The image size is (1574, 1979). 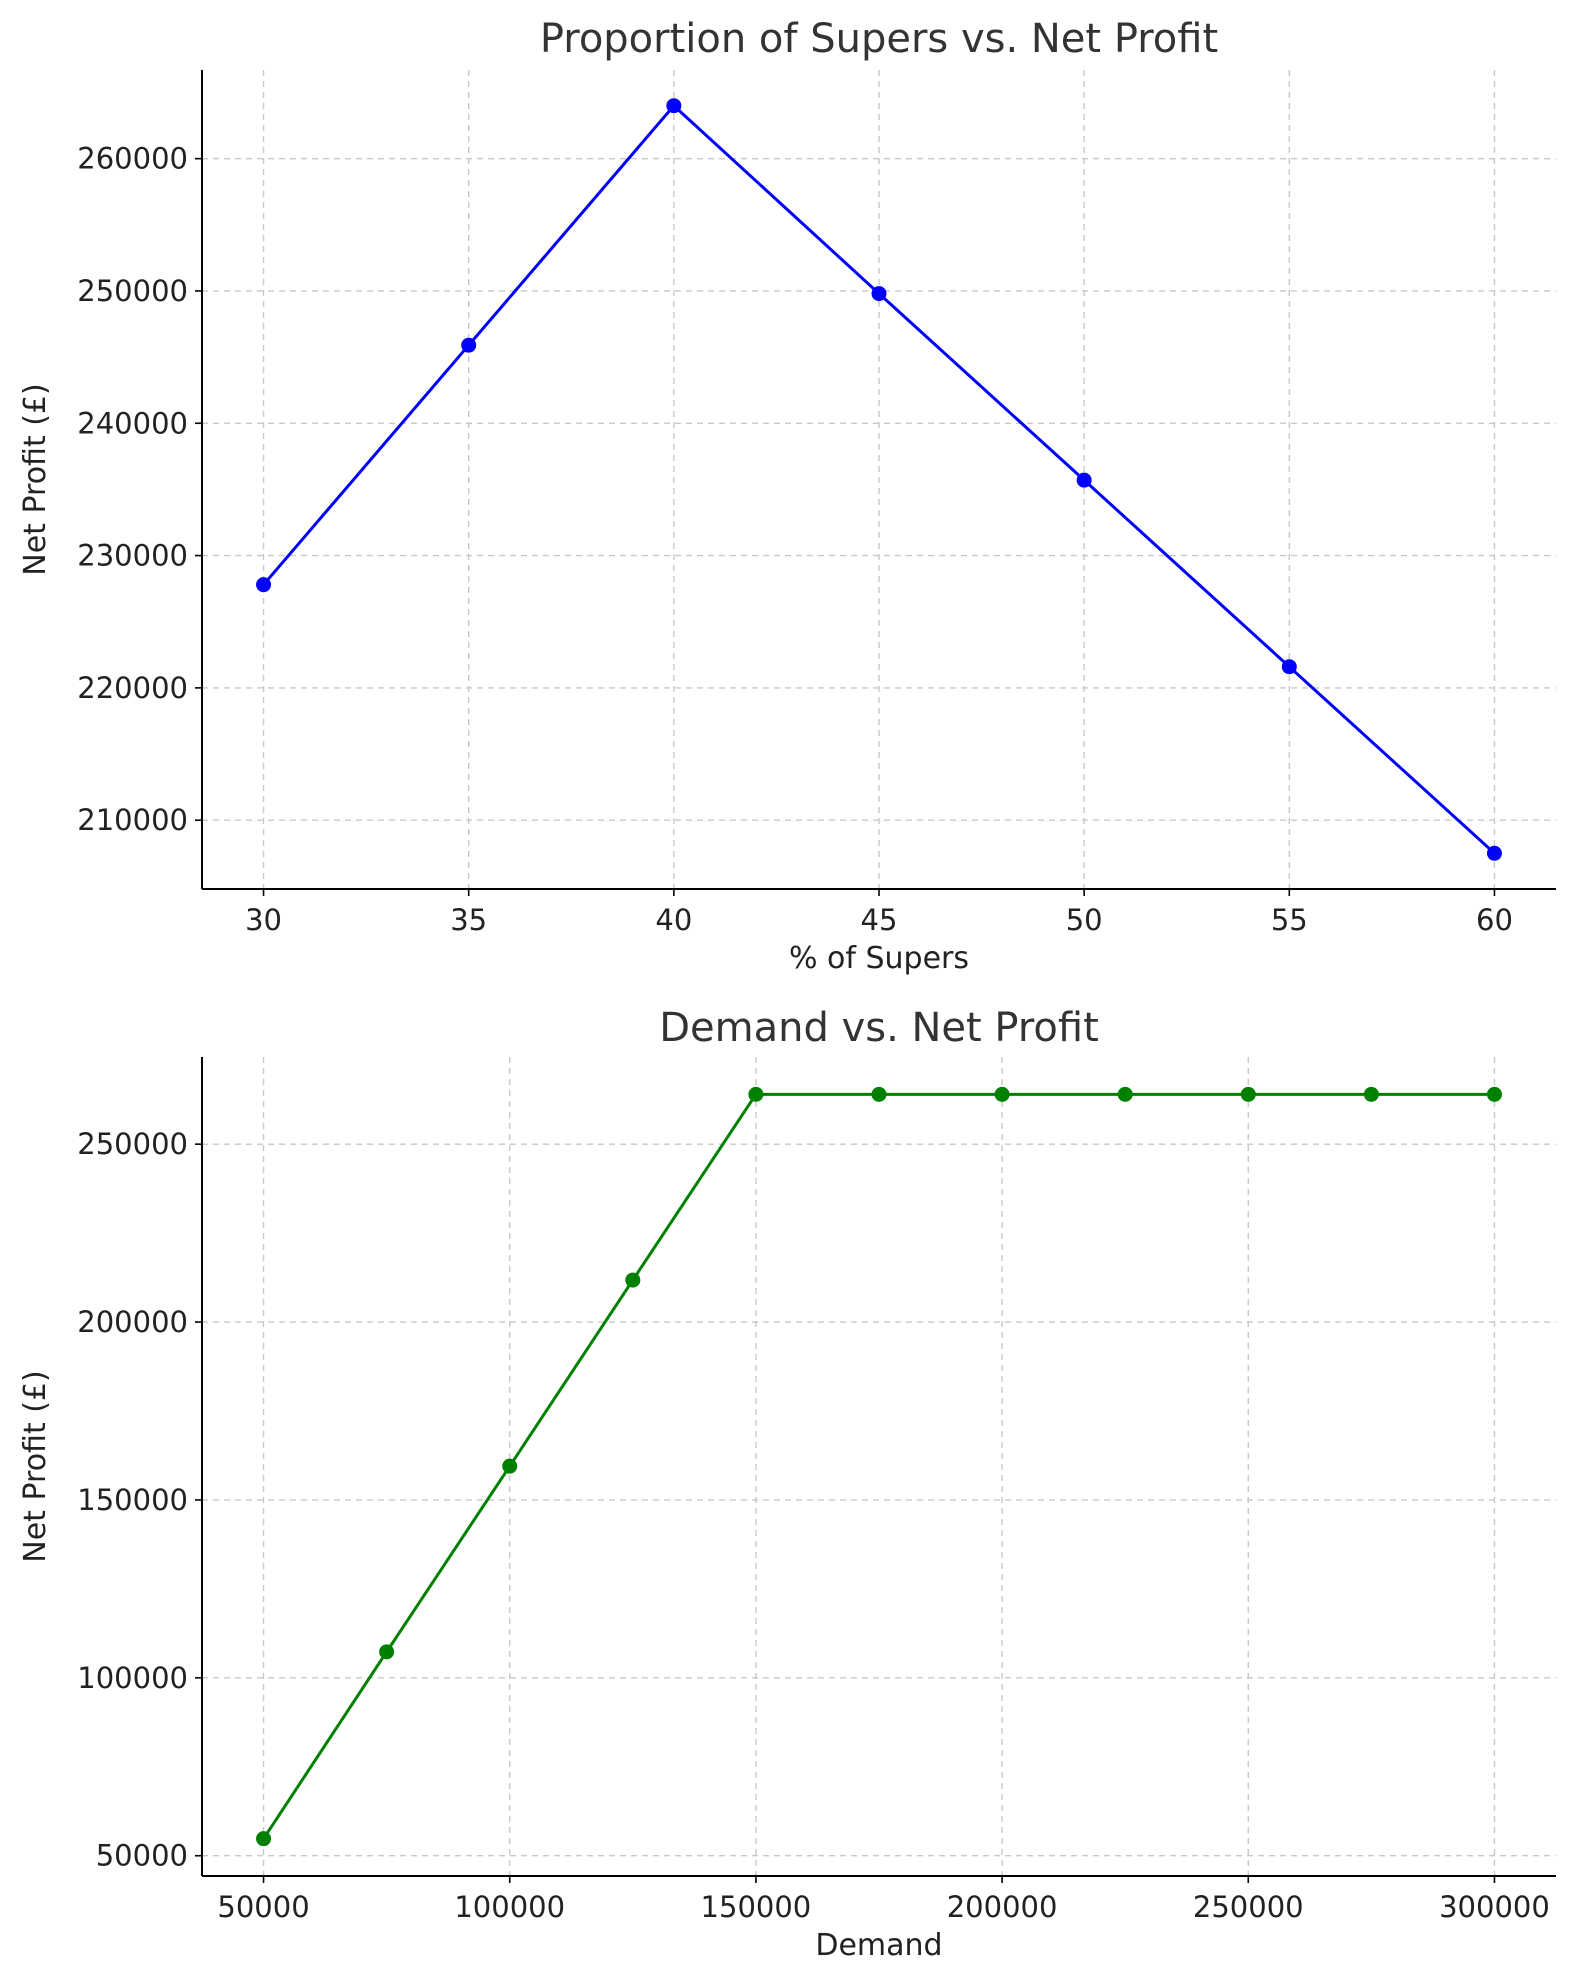 I want to click on x-tick-label: 30, so click(x=263, y=920).